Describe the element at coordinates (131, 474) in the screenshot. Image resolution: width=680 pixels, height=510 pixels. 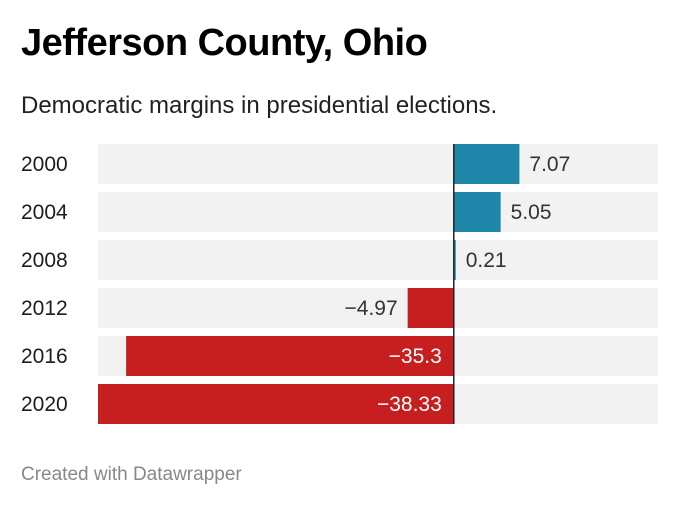
I see `datawrapper-credit: Created with Datawrapper` at that location.